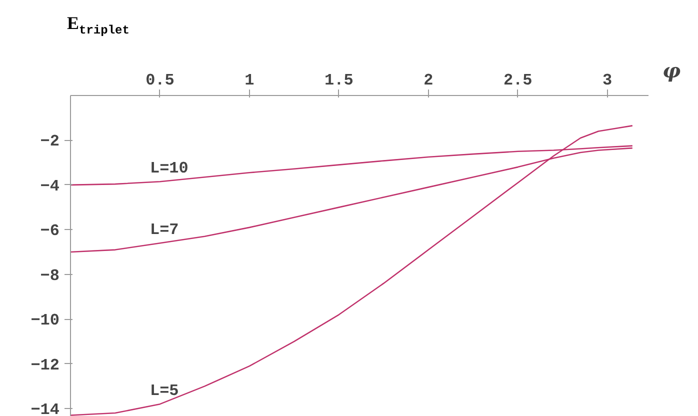 This screenshot has height=416, width=698. Describe the element at coordinates (50, 141) in the screenshot. I see `y-tick-label: −2` at that location.